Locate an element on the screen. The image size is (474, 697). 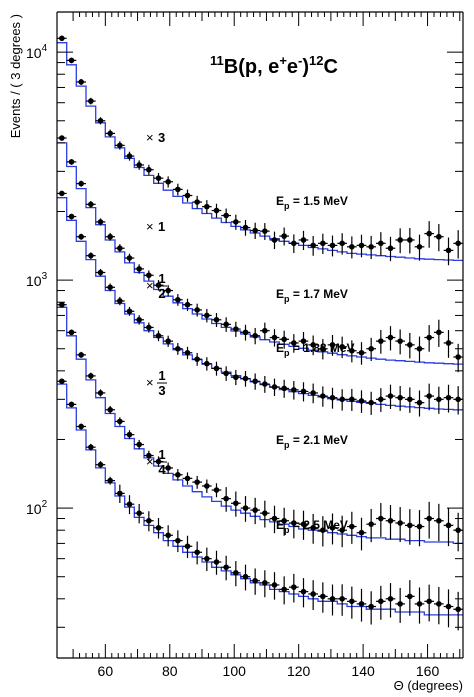
title-part-2: e is located at coordinates (292, 67).